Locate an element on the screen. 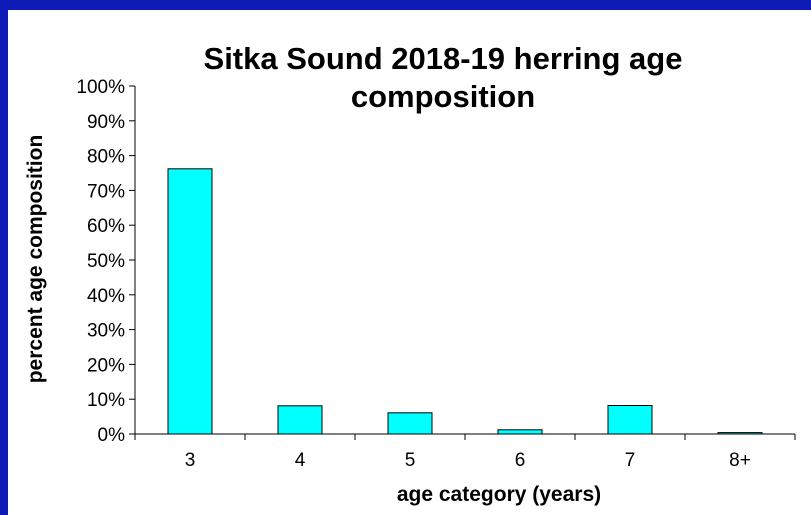  y-tick-label: 10% is located at coordinates (106, 400).